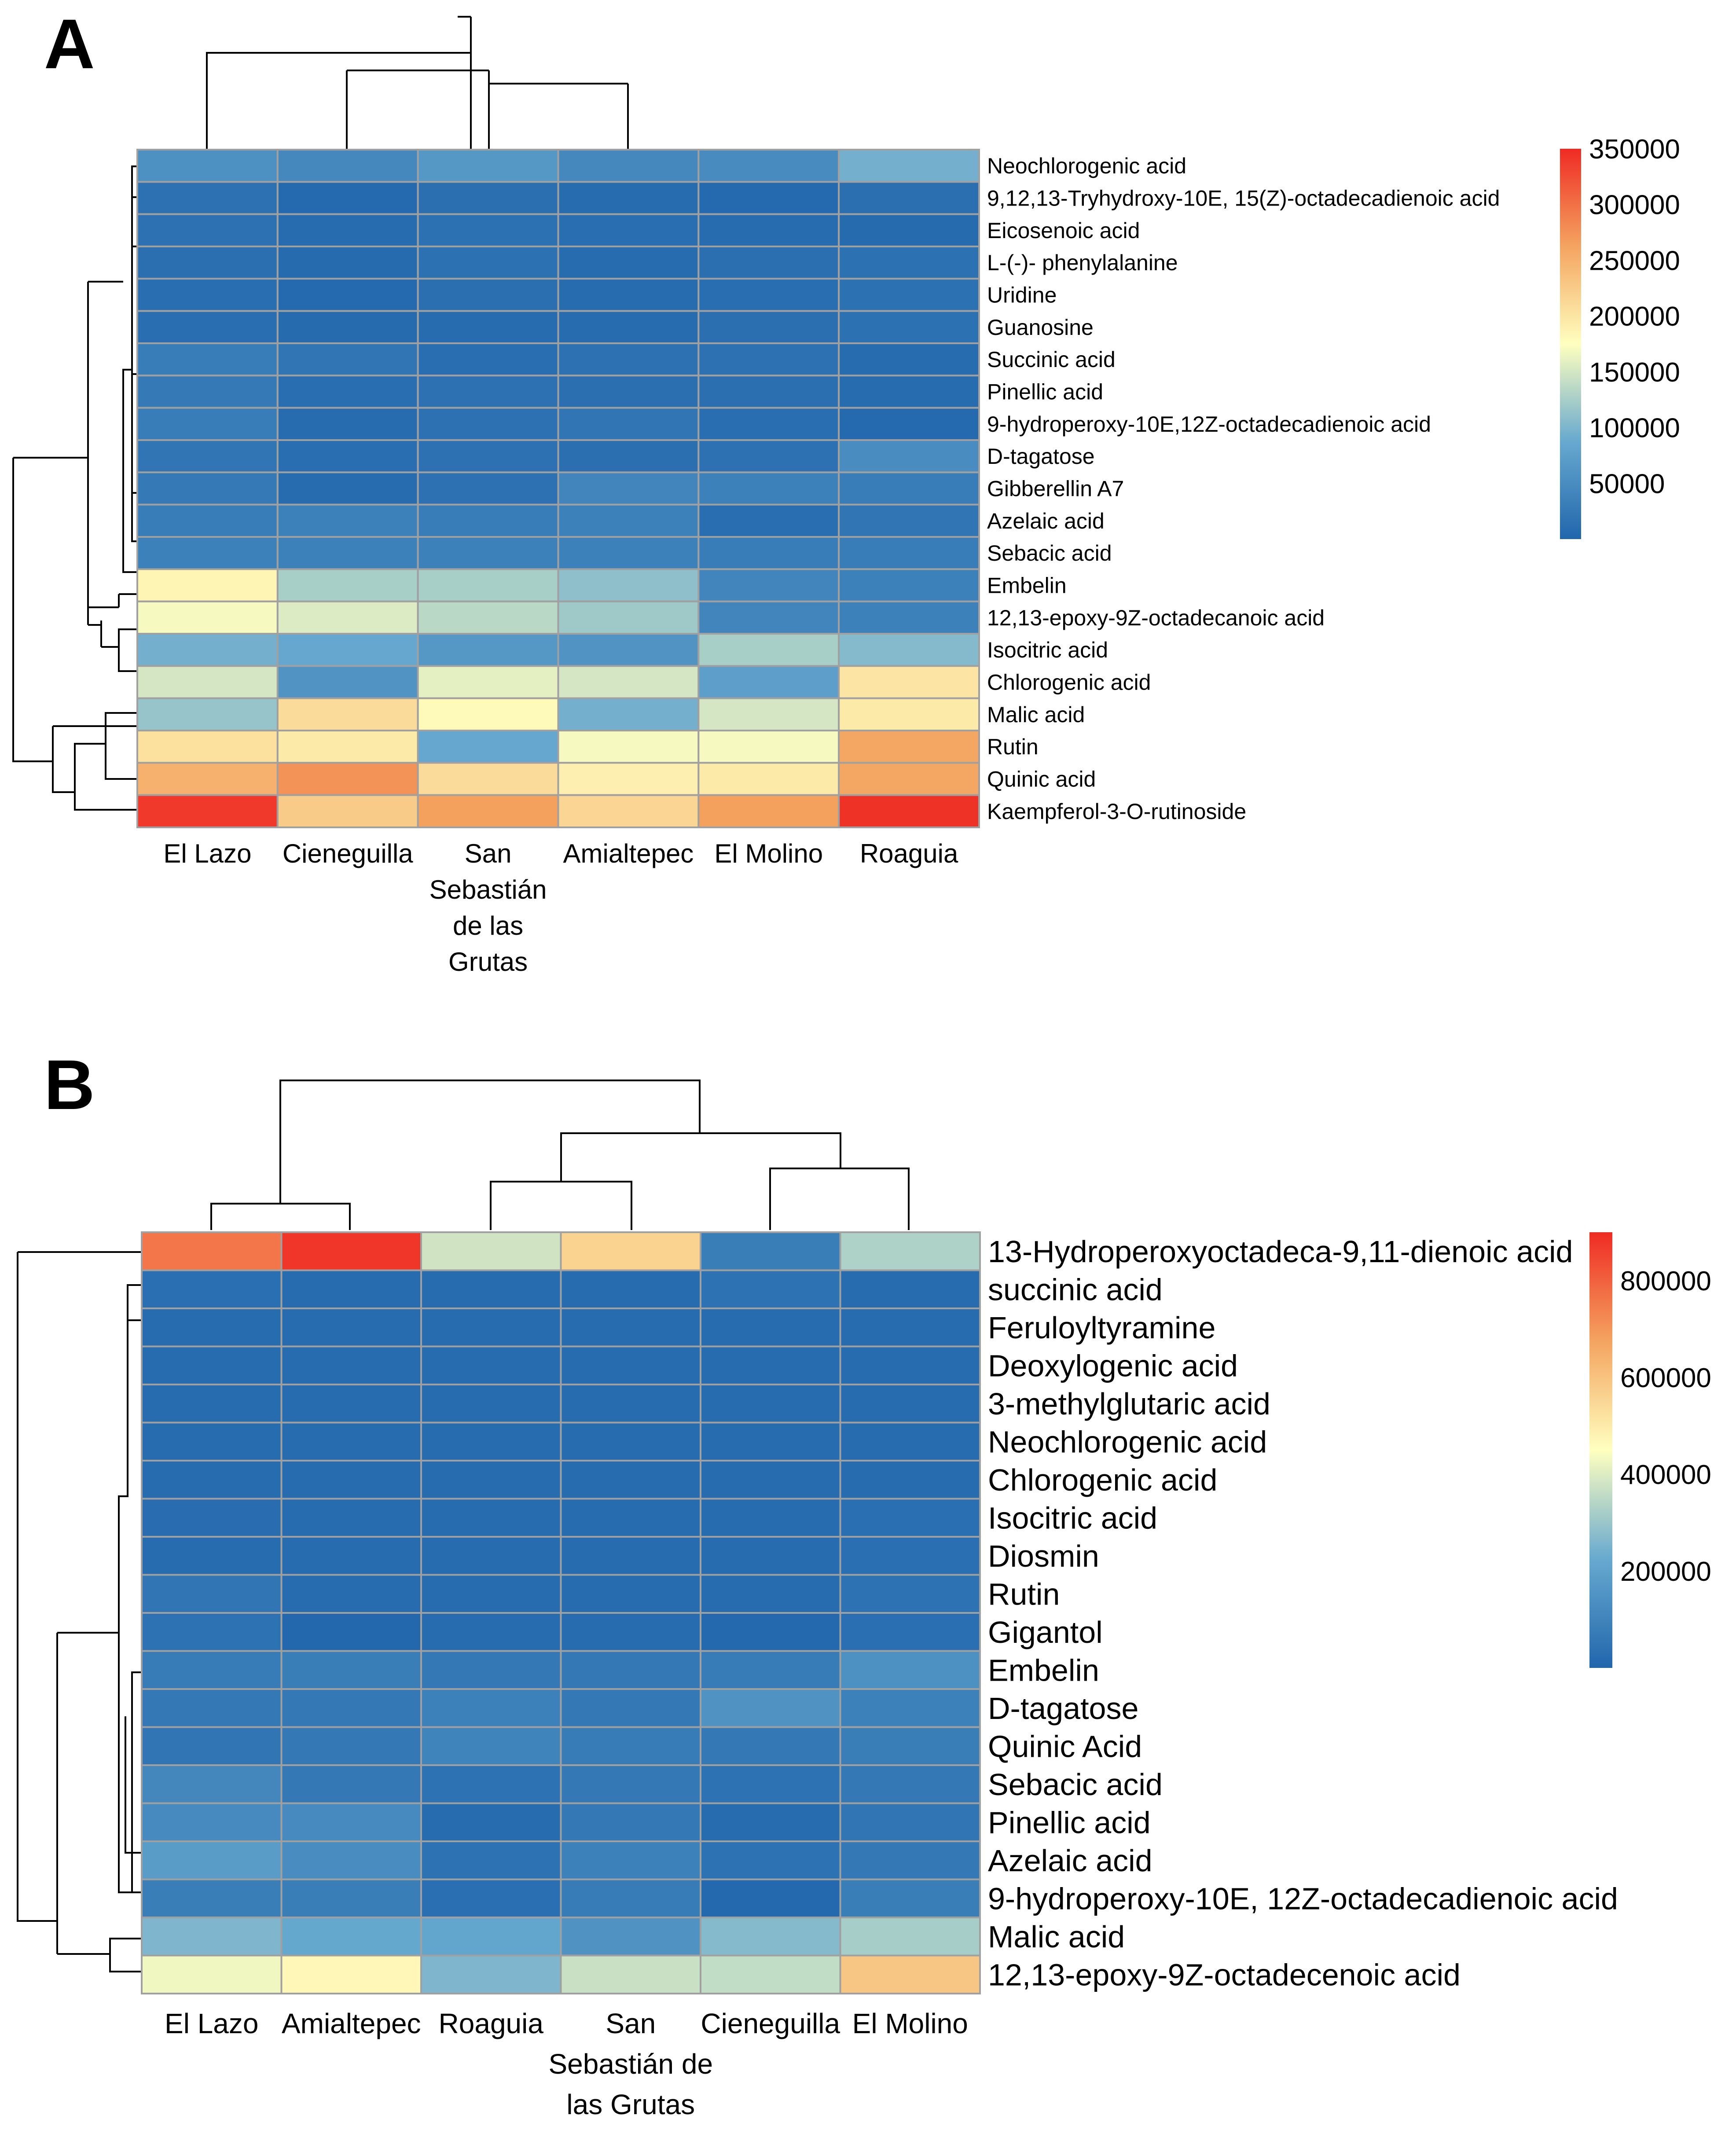 Image resolution: width=1736 pixels, height=2130 pixels. What do you see at coordinates (1127, 1442) in the screenshot?
I see `row-label: Neochlorogenic acid` at bounding box center [1127, 1442].